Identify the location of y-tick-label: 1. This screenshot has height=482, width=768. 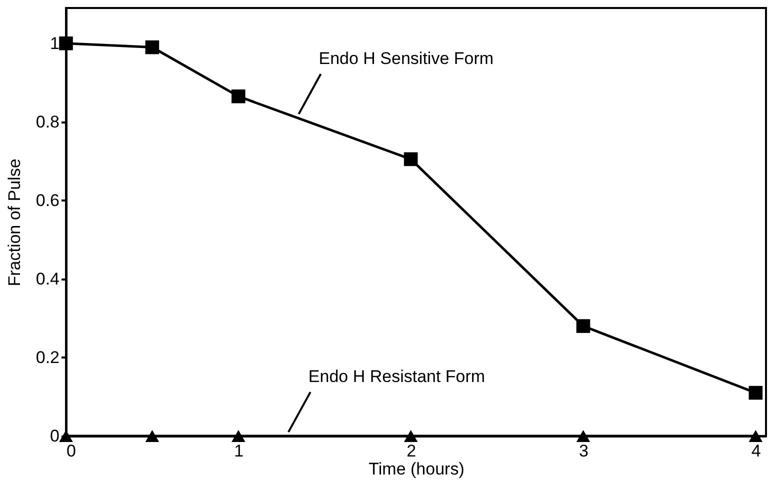
(55, 43).